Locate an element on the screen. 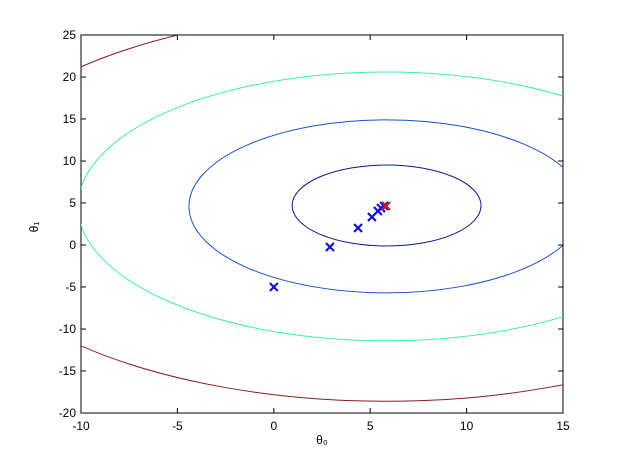 The image size is (622, 468). x-axis-label: θ₀ is located at coordinates (322, 440).